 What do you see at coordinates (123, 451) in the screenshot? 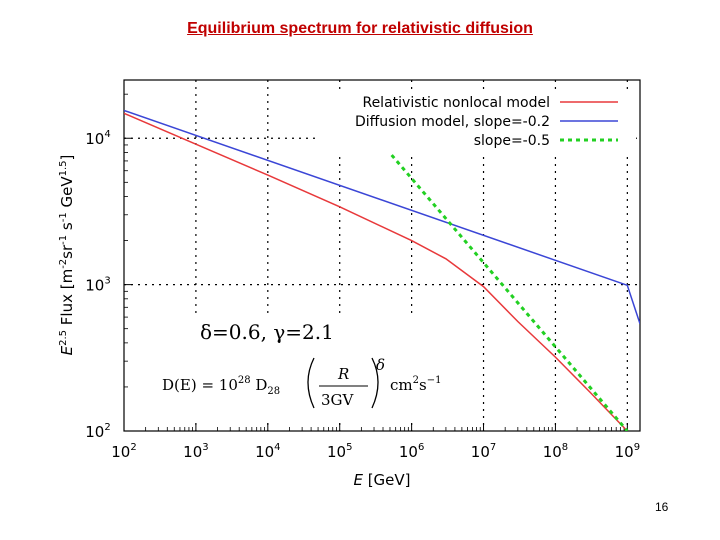
I see `x-tick-label: 10²` at bounding box center [123, 451].